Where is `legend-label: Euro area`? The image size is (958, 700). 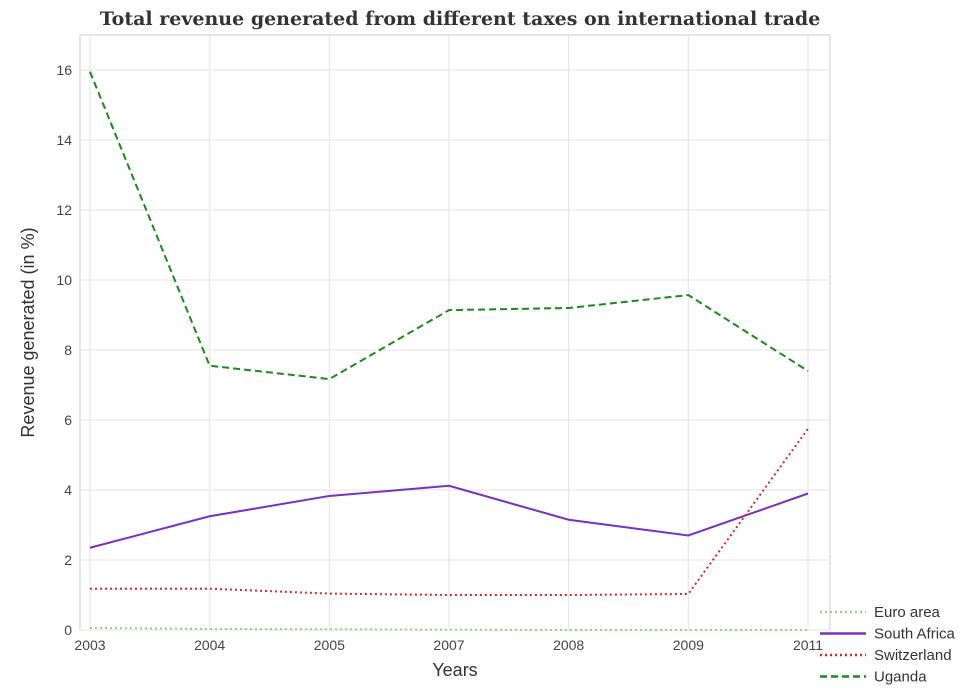
legend-label: Euro area is located at coordinates (907, 612).